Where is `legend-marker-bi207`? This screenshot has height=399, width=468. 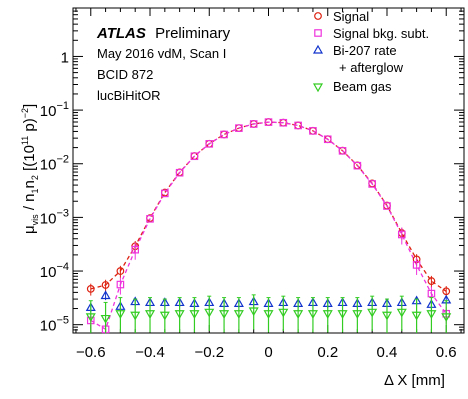
legend-marker-bi207 is located at coordinates (318, 49).